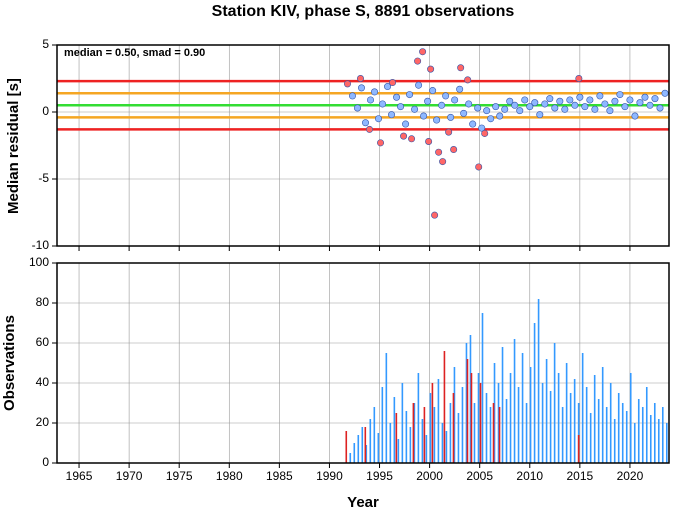 The height and width of the screenshot is (511, 677). Describe the element at coordinates (229, 476) in the screenshot. I see `x-tick-label: 1980` at that location.